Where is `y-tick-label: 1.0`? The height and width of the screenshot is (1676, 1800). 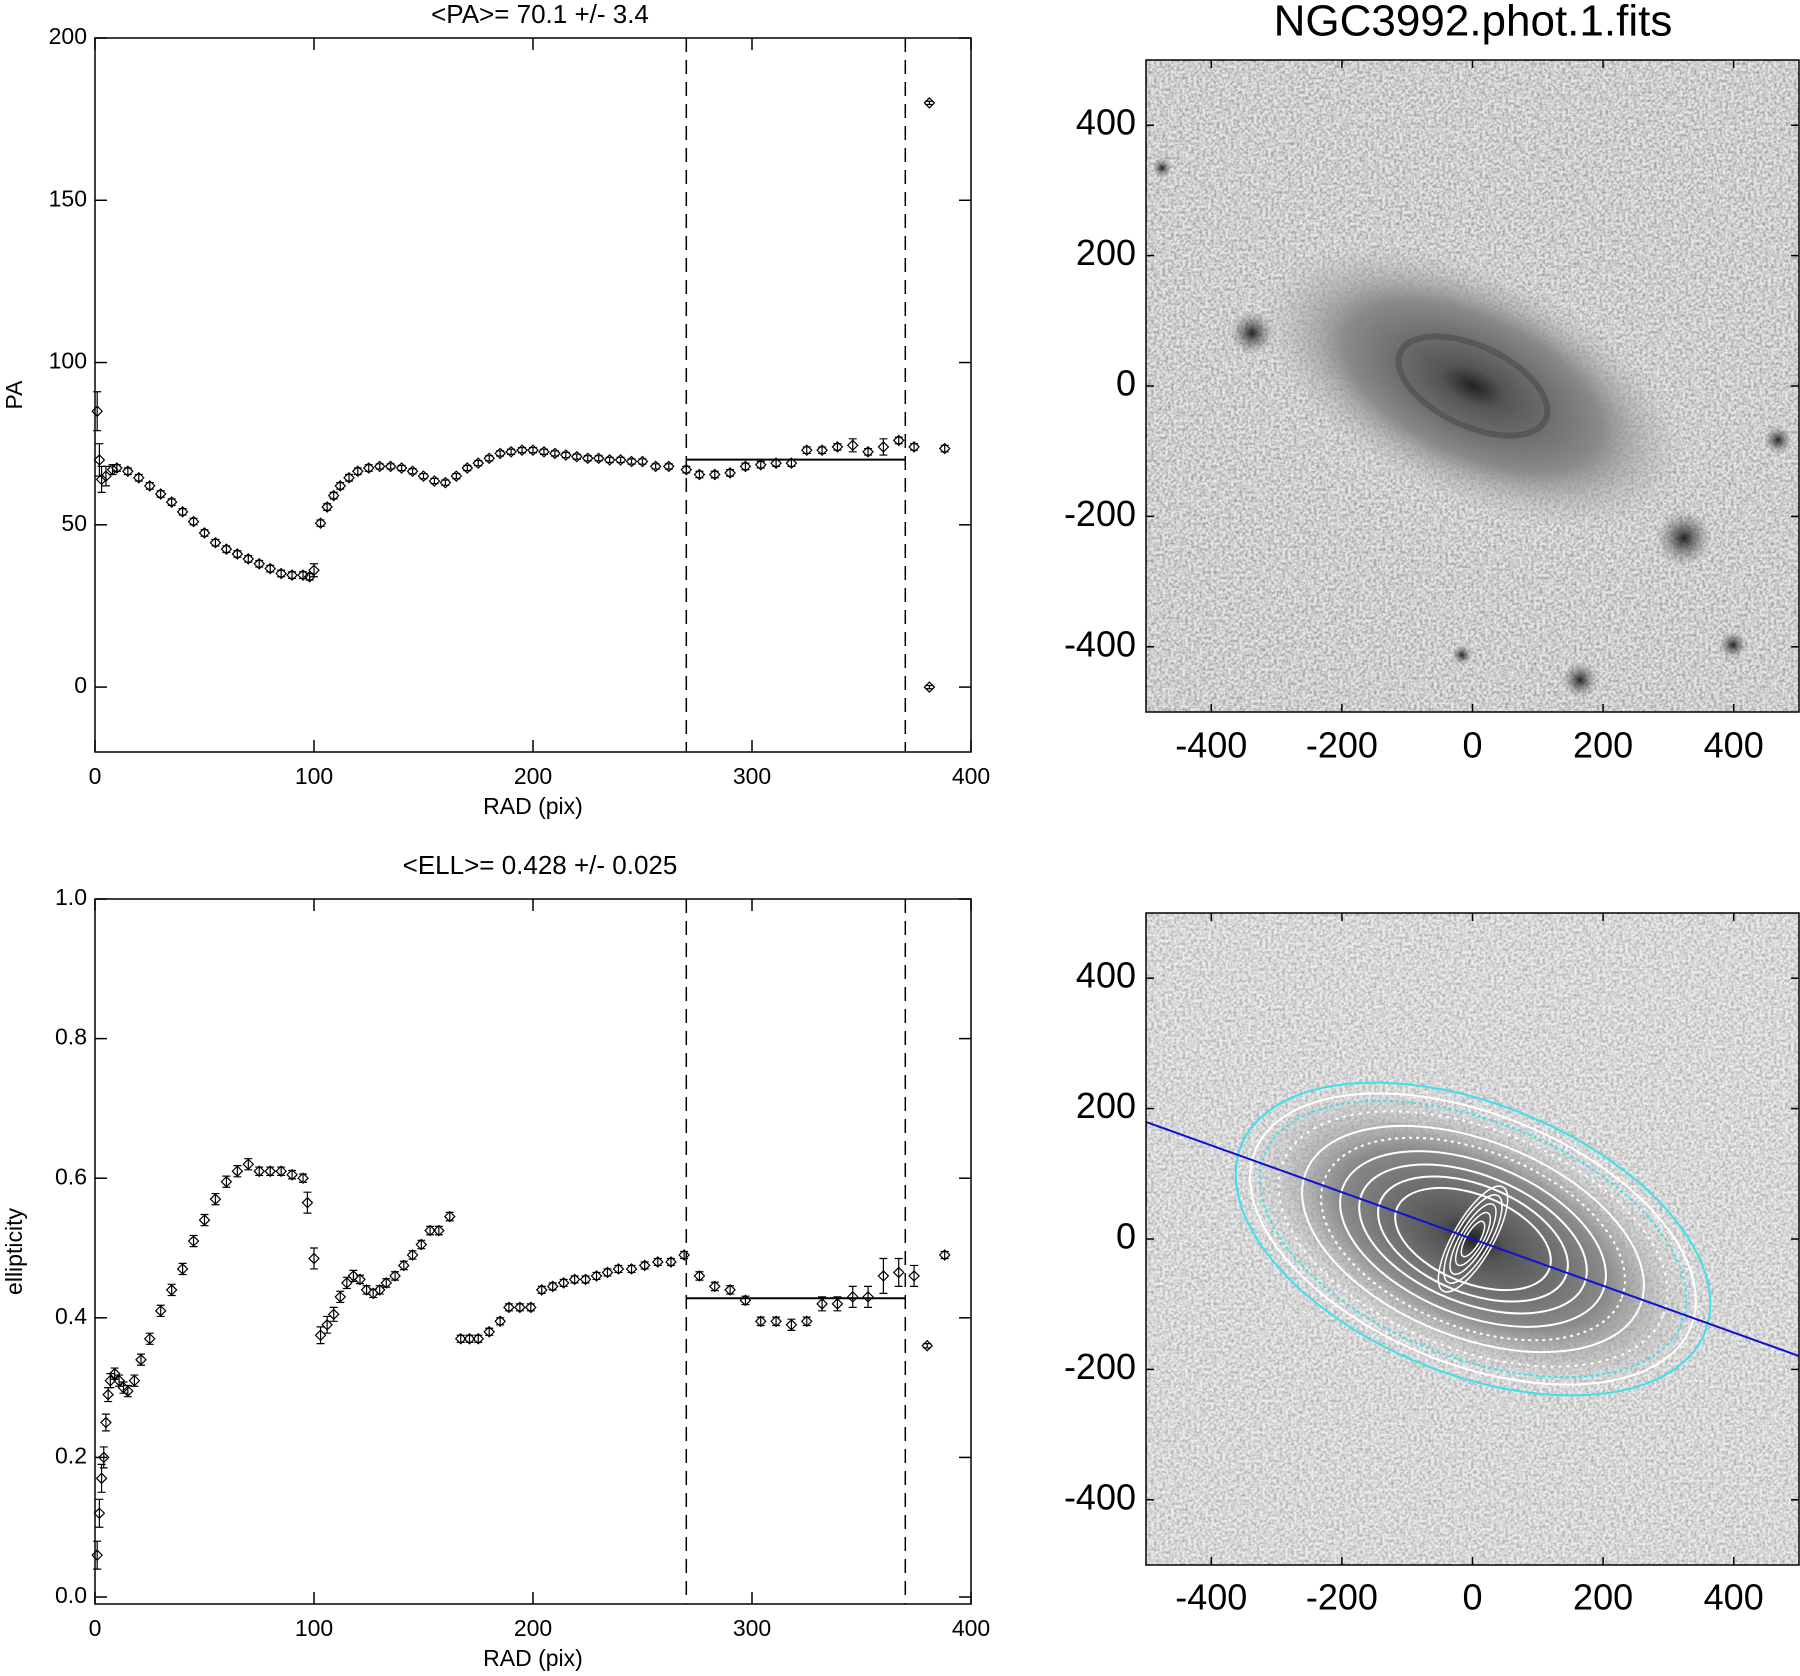 y-tick-label: 1.0 is located at coordinates (71, 897).